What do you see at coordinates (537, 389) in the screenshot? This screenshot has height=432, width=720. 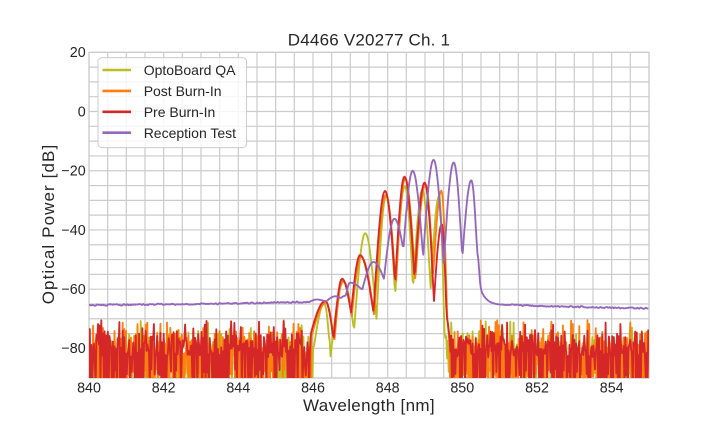 I see `svg-text: 852` at bounding box center [537, 389].